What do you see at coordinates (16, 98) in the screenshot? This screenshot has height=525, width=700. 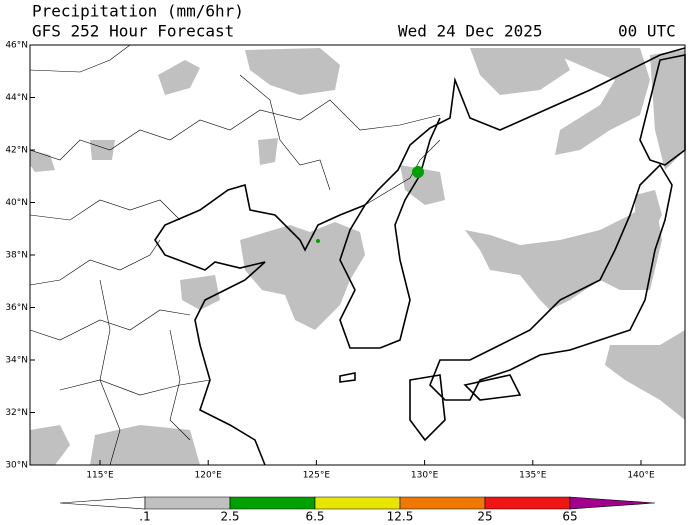 I see `lat-label: 44°N` at bounding box center [16, 98].